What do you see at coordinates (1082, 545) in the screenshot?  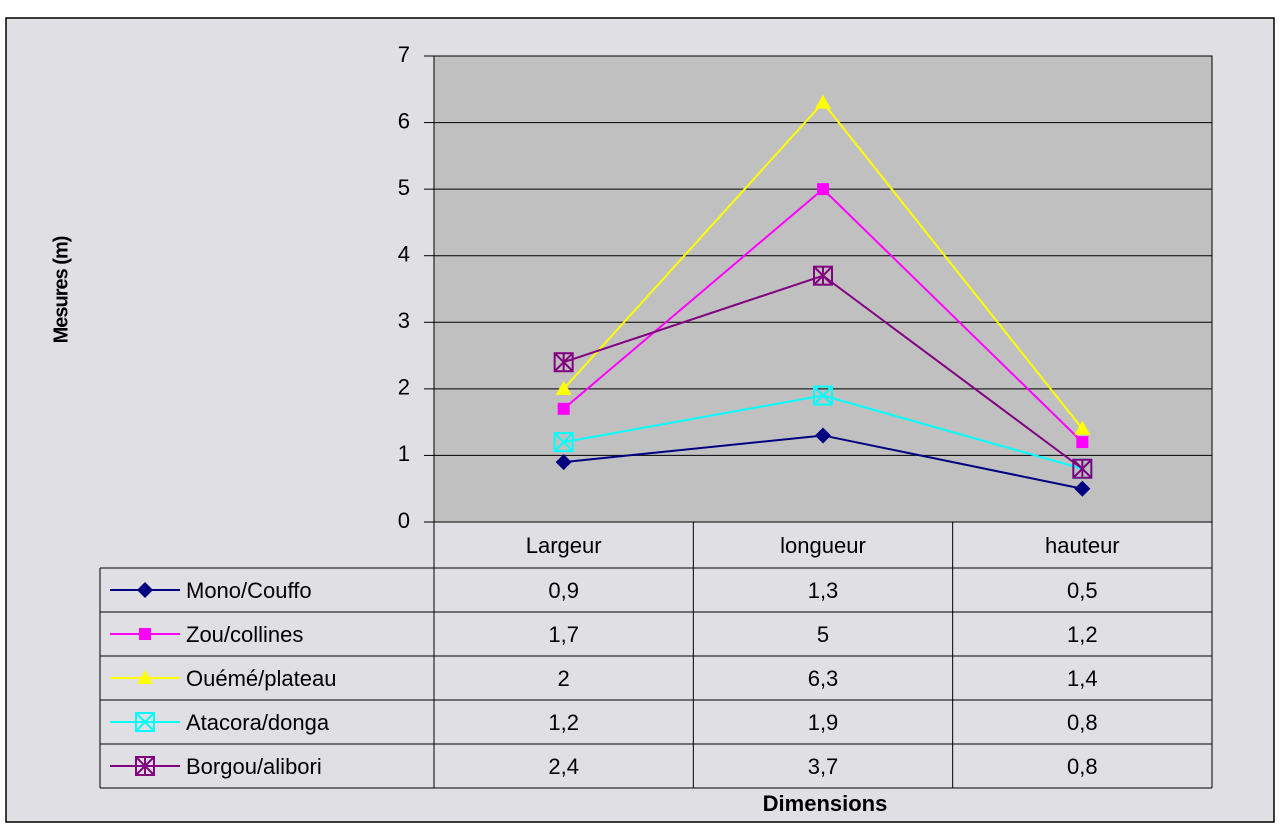 I see `x-tick-label: hauteur` at bounding box center [1082, 545].